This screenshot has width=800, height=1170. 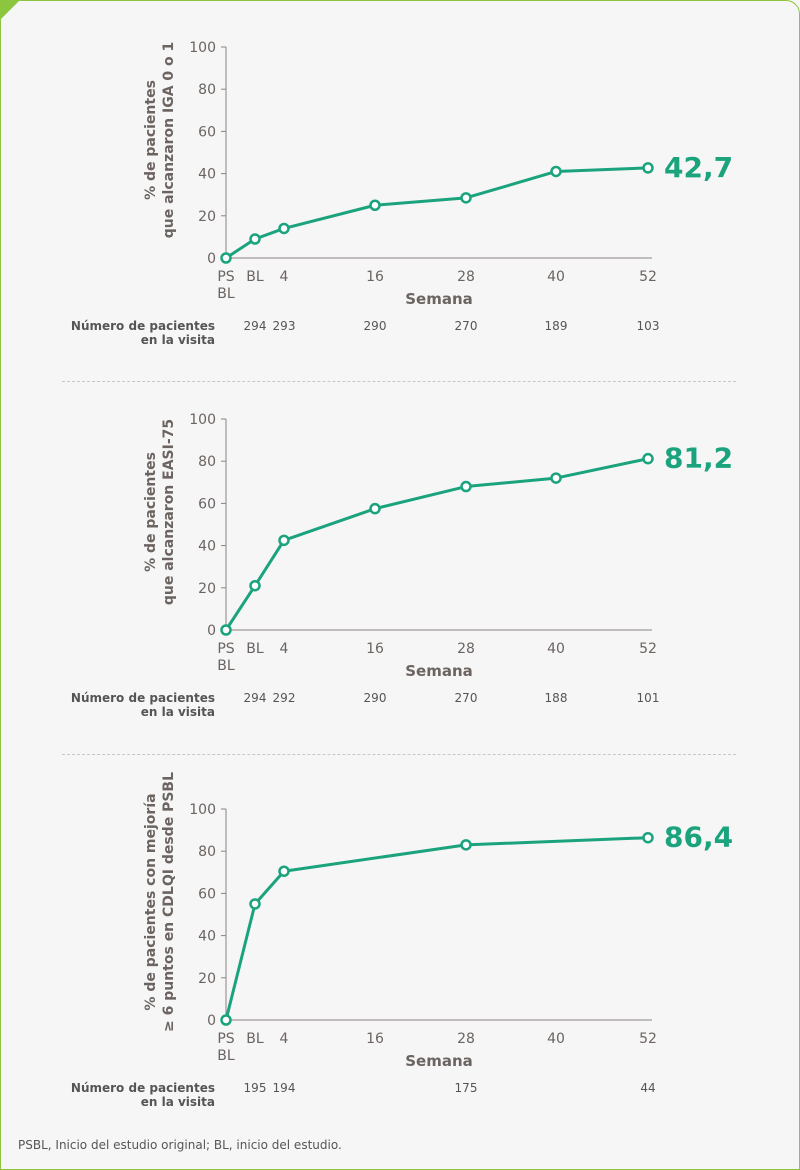 I want to click on y-axis-label-line2: ≥ 6 puntos en CDLQI desde PSBL, so click(x=169, y=902).